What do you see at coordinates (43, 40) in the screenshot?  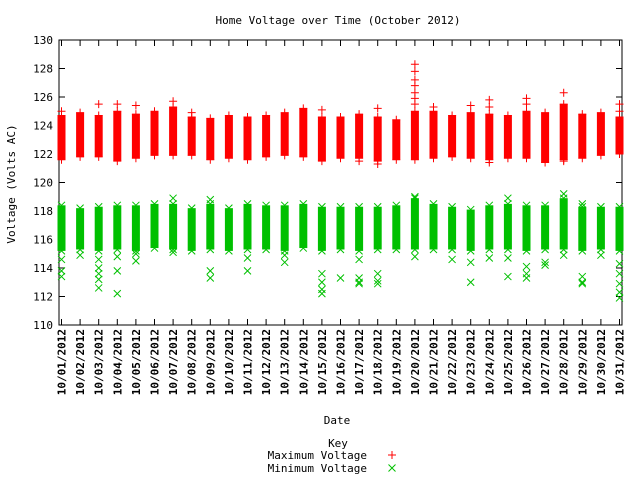 I see `y-tick-label: 130` at bounding box center [43, 40].